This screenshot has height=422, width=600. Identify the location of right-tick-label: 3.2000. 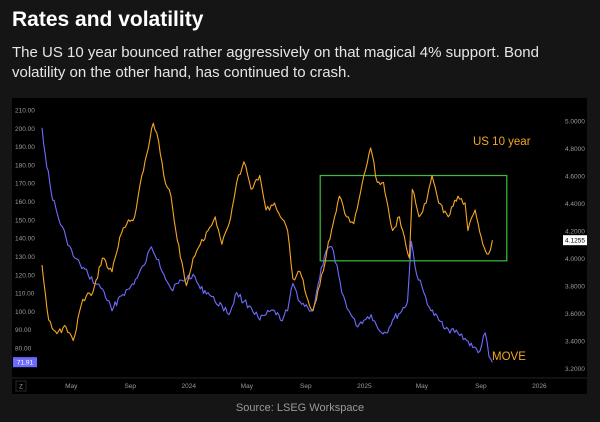
(575, 369).